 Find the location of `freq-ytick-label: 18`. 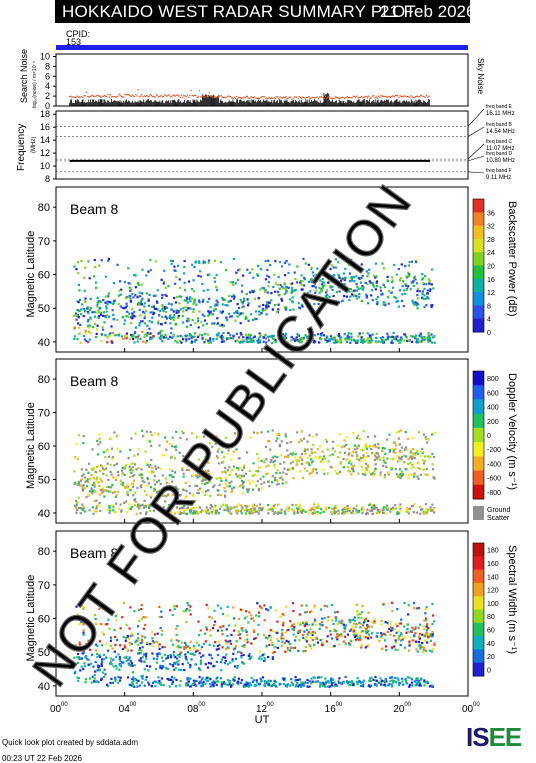

freq-ytick-label: 18 is located at coordinates (45, 114).